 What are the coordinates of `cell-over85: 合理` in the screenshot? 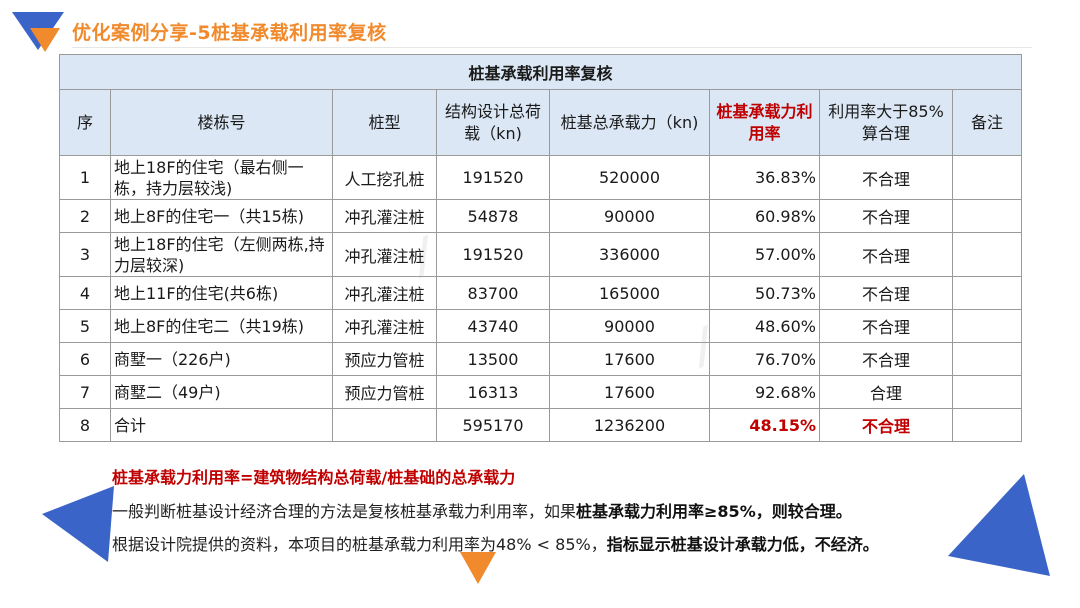 It's located at (886, 392).